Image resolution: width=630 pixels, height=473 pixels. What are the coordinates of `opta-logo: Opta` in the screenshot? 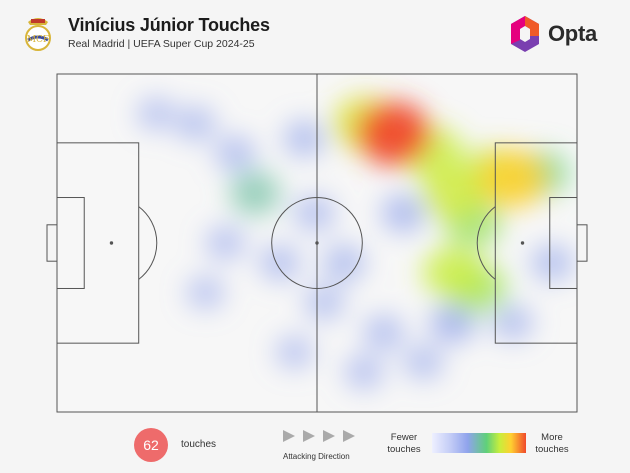 It's located at (563, 35).